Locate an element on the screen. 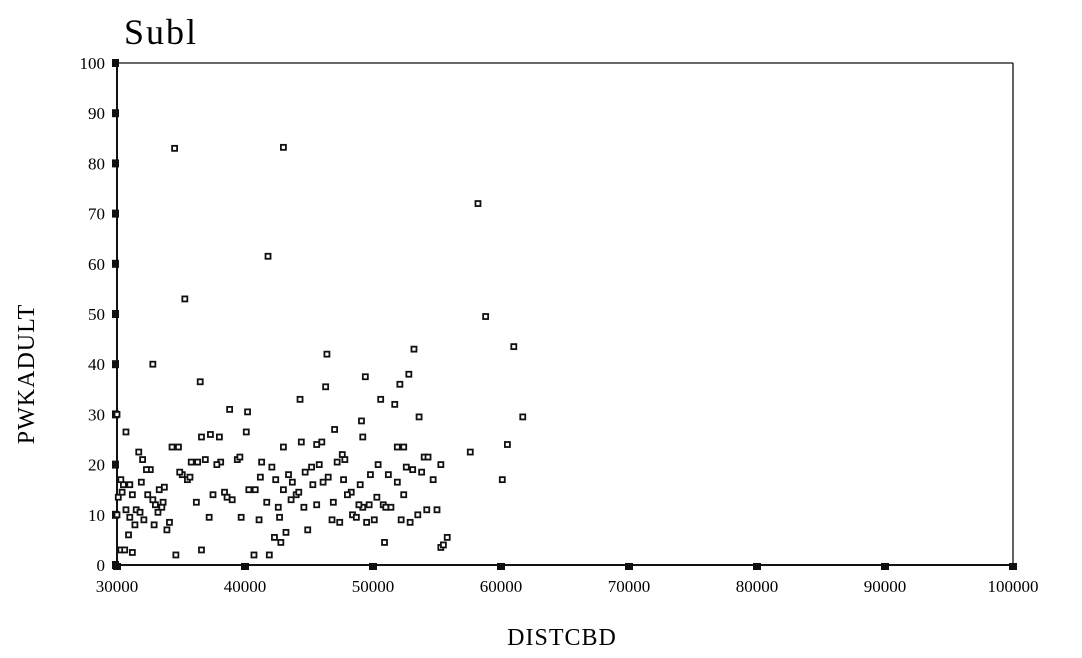  x-tick-label: 90000 is located at coordinates (885, 586).